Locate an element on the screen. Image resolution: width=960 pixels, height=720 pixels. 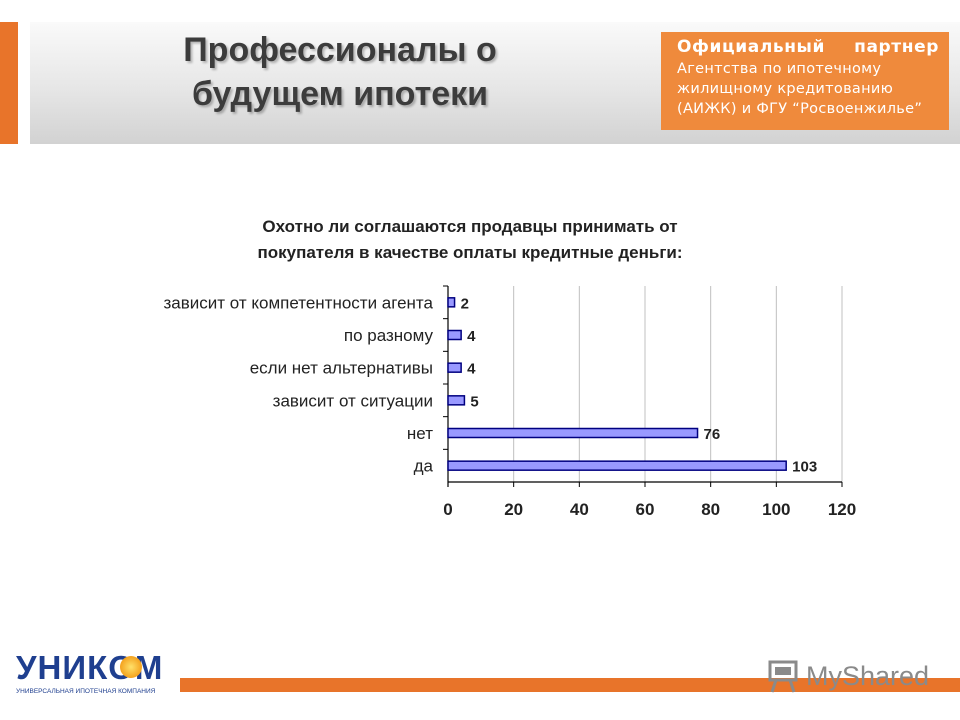
x-tick-label: 60 is located at coordinates (645, 509).